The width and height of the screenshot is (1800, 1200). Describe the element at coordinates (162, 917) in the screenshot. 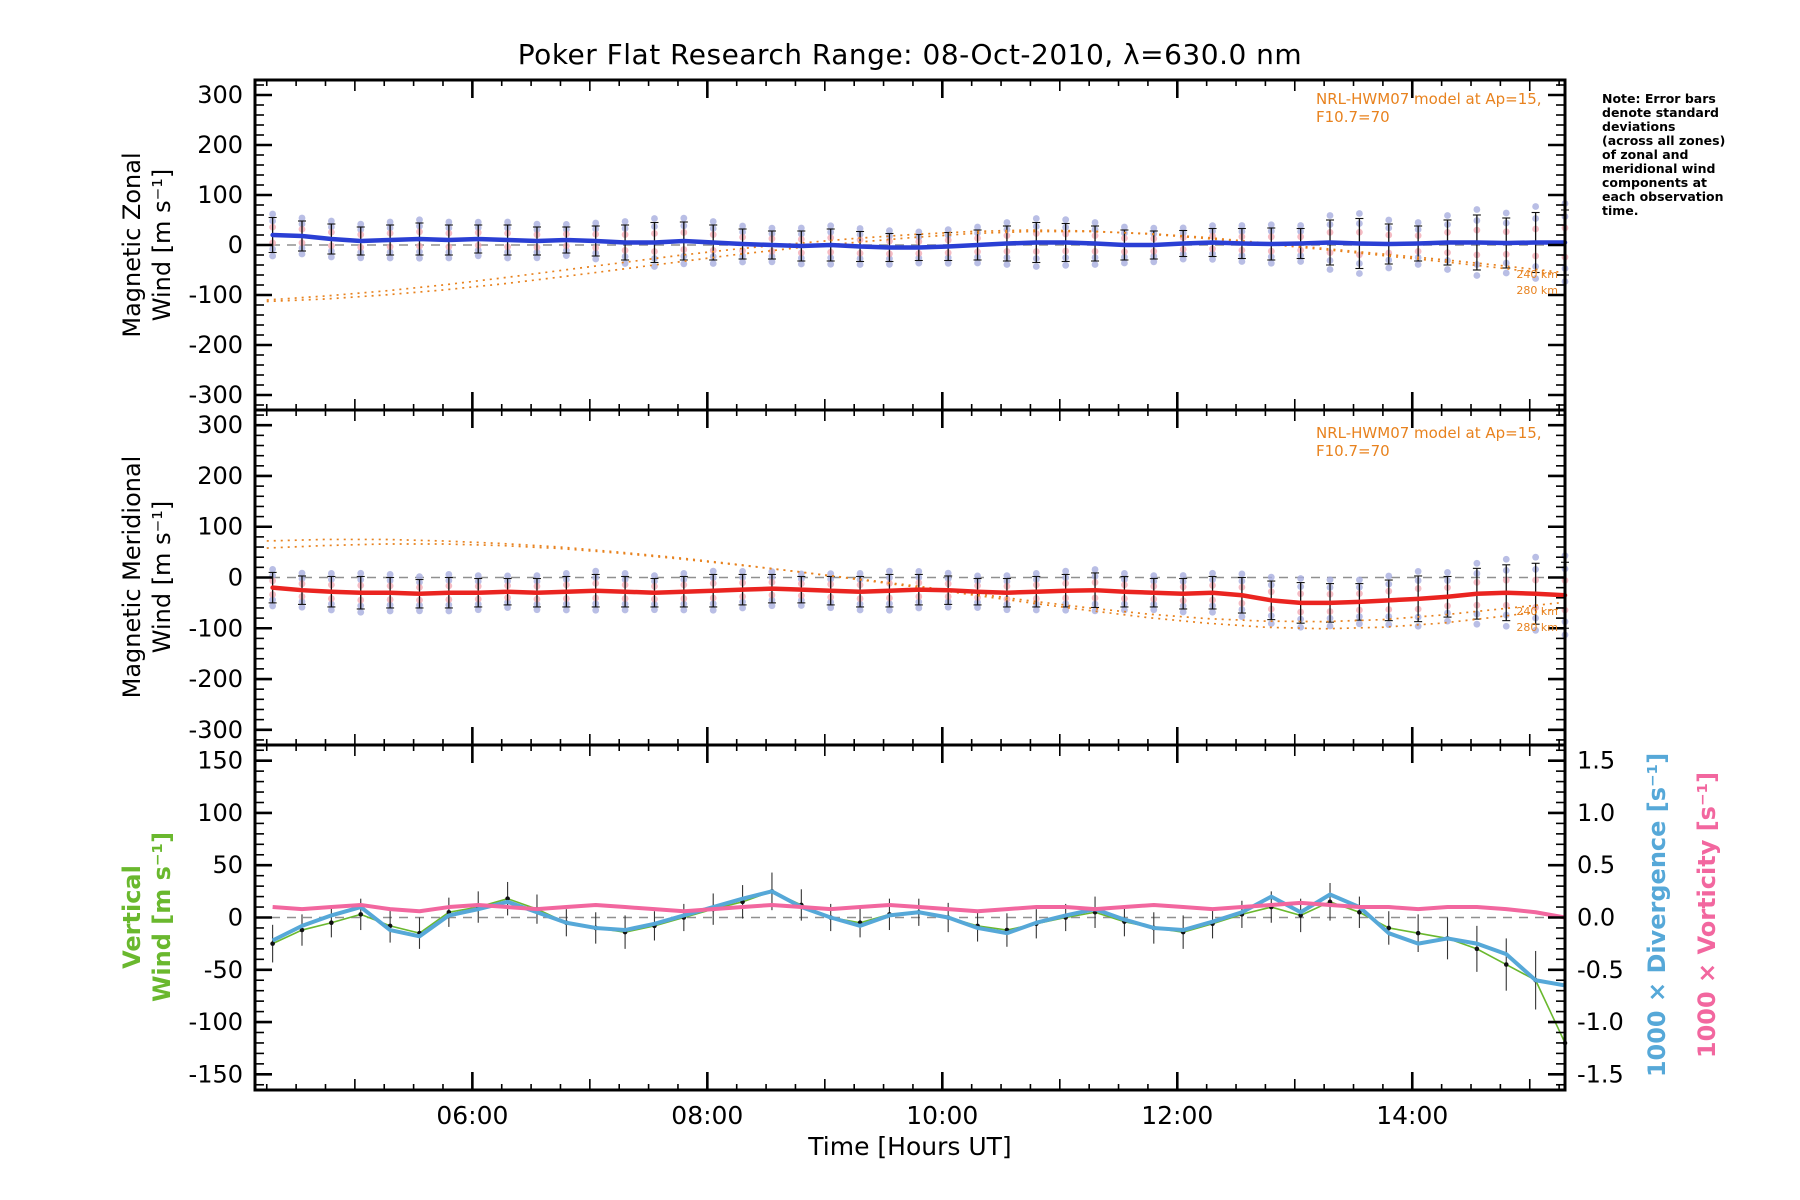

I see `y-axis-label-vertical-line2: Wind [m s⁻¹]` at that location.